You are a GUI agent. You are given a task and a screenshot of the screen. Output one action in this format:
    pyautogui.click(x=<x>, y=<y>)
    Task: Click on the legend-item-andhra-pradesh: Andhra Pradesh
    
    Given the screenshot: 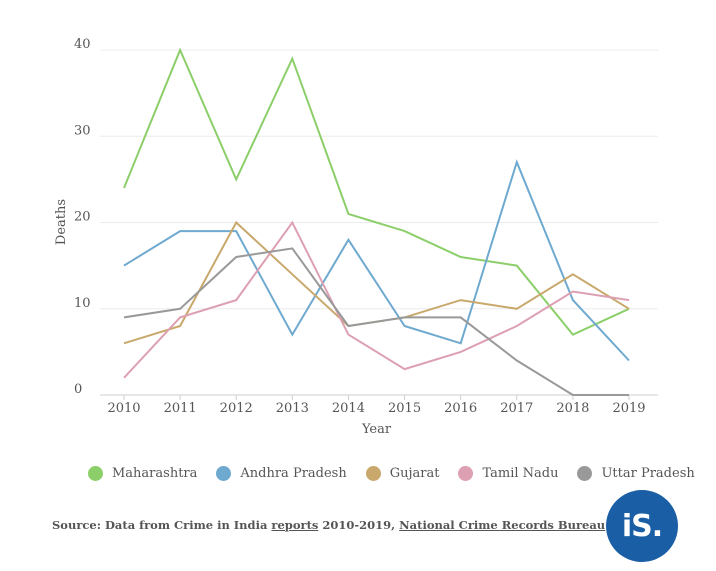 What is the action you would take?
    pyautogui.click(x=281, y=473)
    